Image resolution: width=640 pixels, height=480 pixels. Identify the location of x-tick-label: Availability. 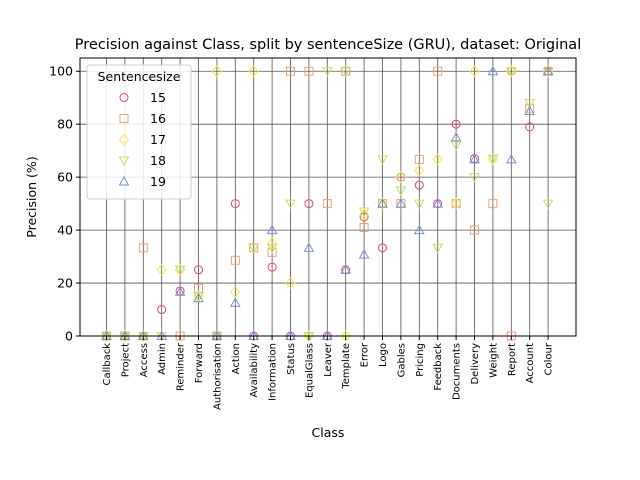
(254, 370).